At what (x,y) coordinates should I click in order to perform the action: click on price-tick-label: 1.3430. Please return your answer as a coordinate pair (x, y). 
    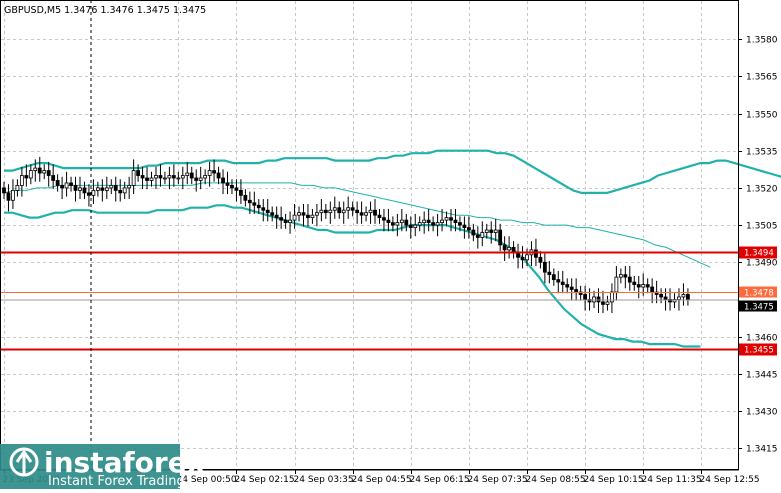
    Looking at the image, I should click on (762, 413).